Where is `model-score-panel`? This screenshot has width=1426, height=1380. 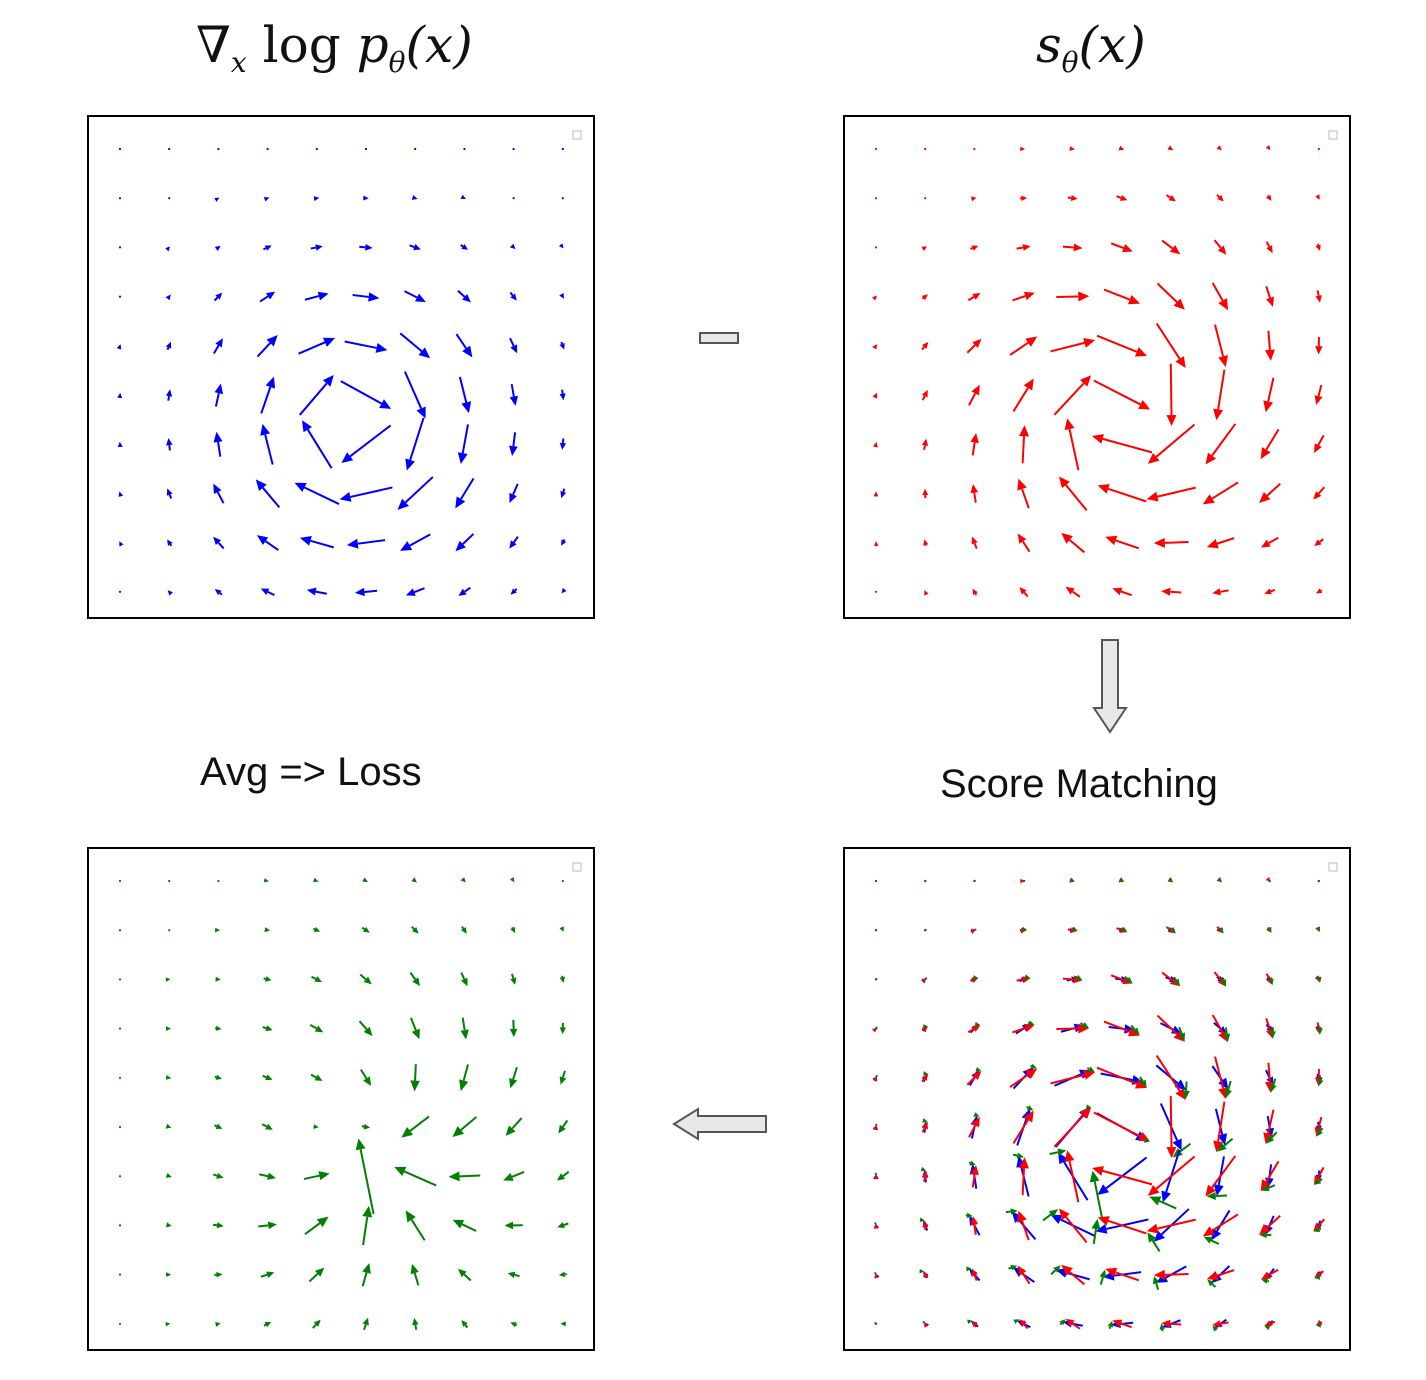
model-score-panel is located at coordinates (1097, 367).